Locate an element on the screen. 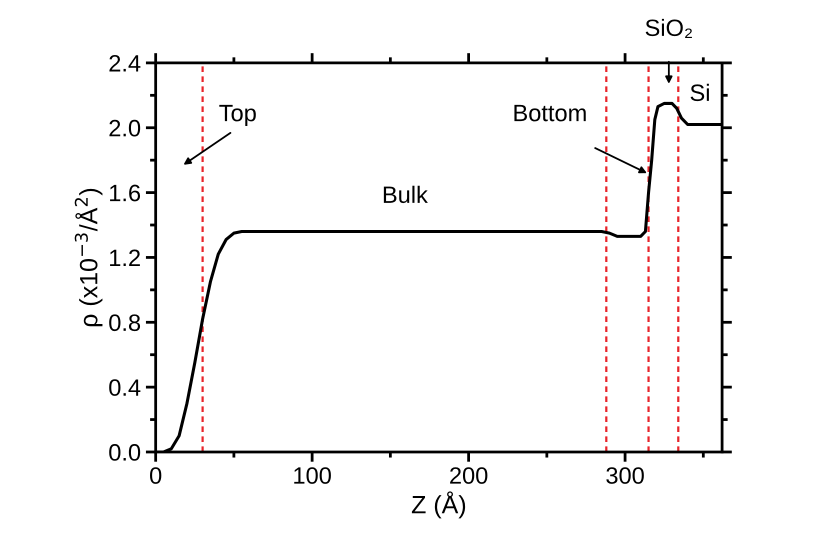  text: SiO₂ is located at coordinates (669, 28).